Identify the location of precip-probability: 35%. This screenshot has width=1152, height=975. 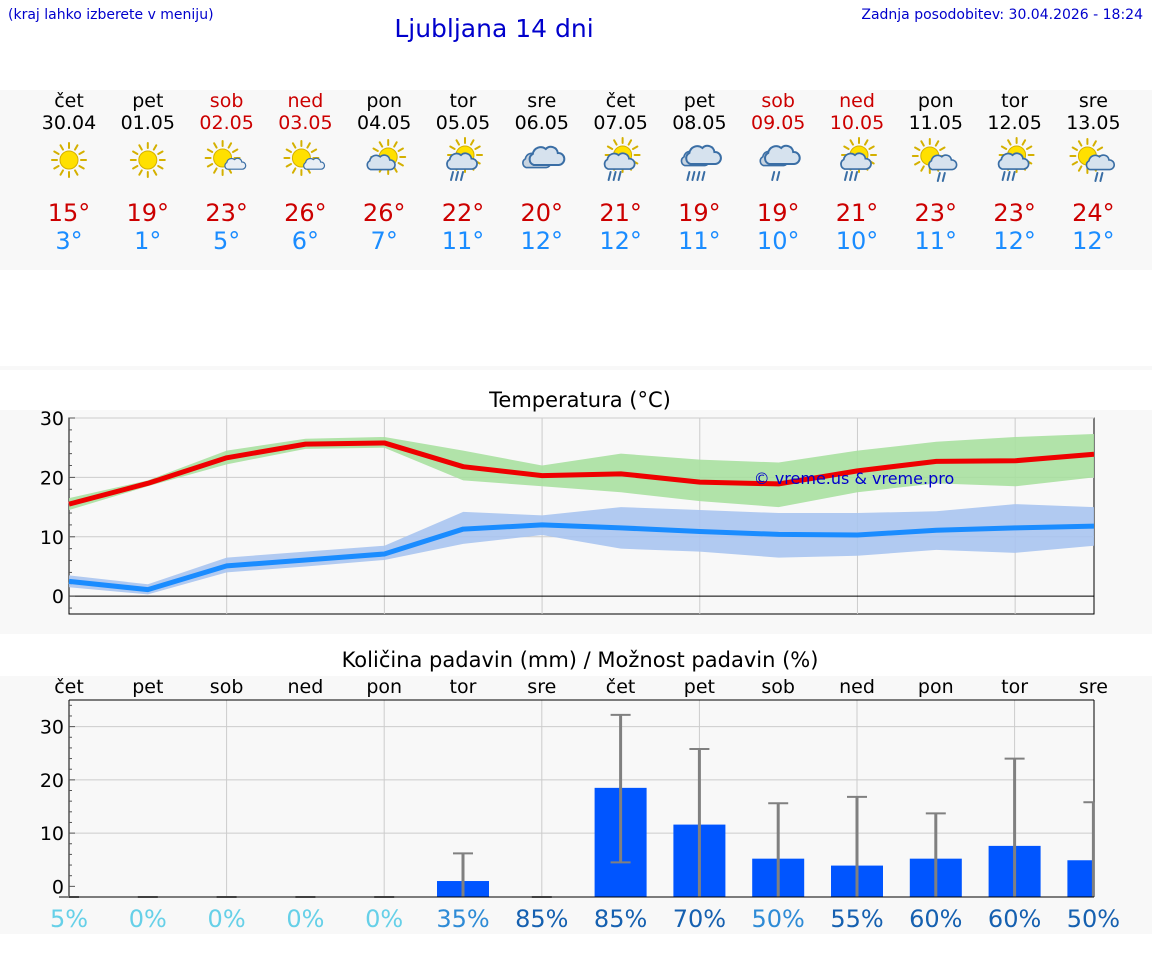
(462, 919).